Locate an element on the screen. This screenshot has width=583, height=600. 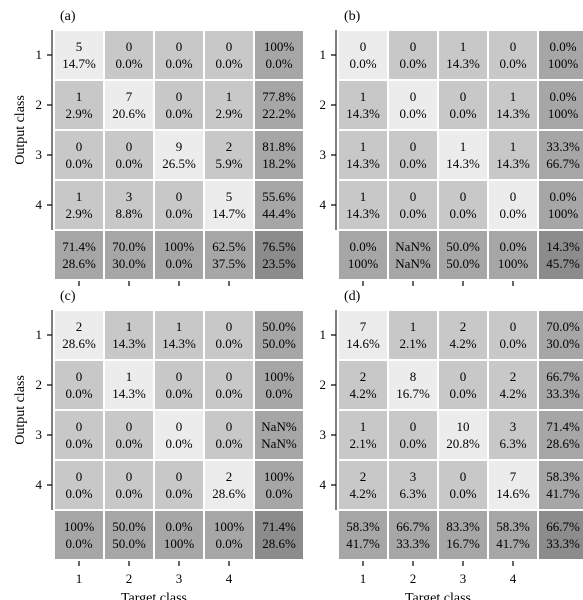
cell-percent-label: 41.7% is located at coordinates (363, 543).